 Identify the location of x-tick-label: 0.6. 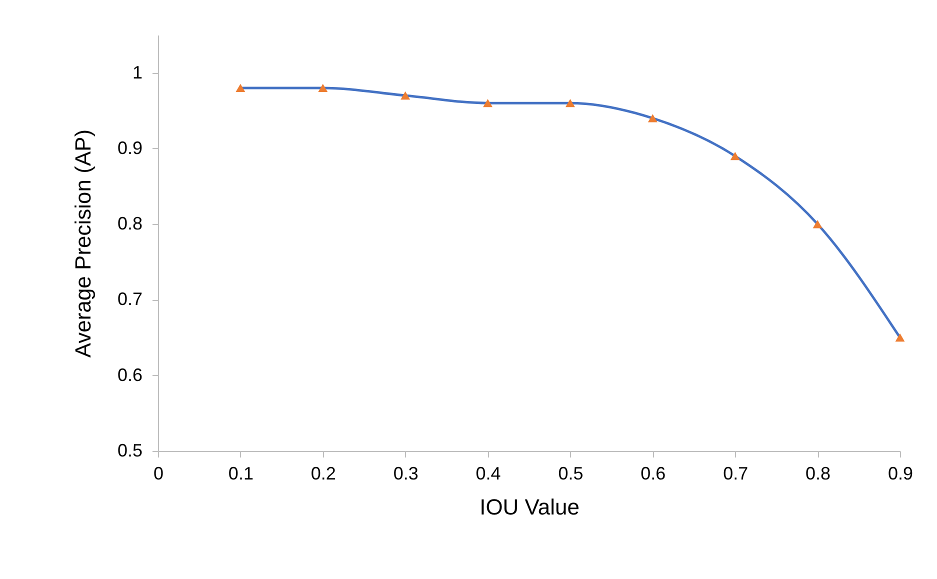
(653, 474).